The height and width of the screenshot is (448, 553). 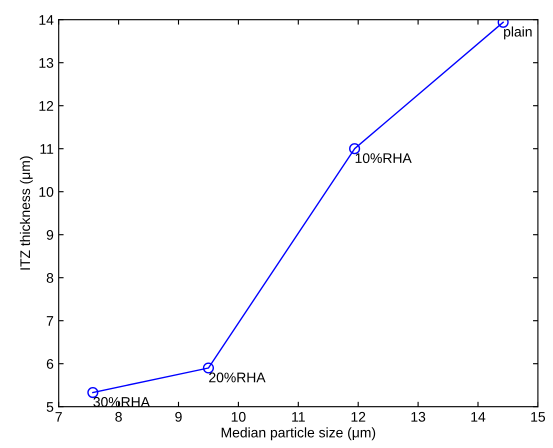 I want to click on annotation: 20%RHA, so click(x=237, y=377).